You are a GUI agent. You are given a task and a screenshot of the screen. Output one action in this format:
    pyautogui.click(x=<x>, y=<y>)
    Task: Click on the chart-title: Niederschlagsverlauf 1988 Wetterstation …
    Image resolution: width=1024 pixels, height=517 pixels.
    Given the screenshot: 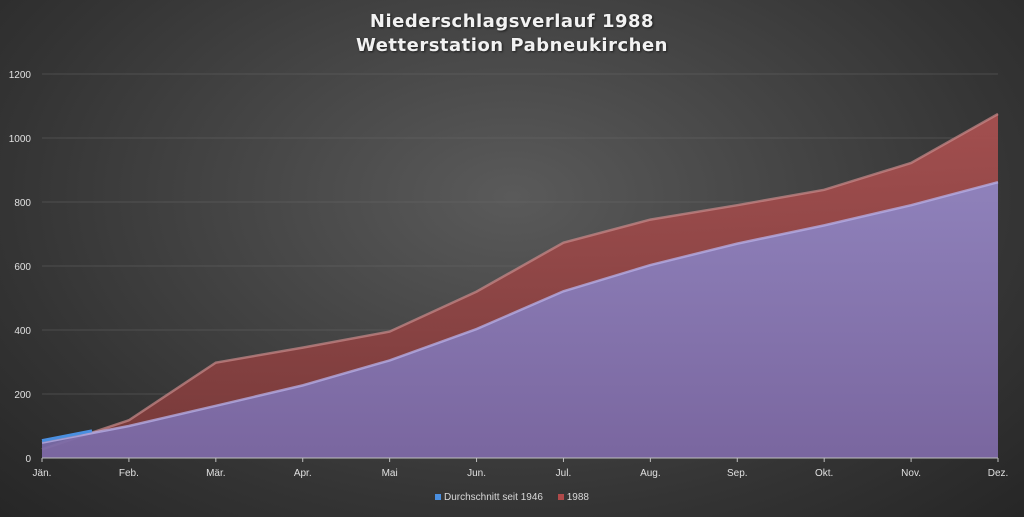 What is the action you would take?
    pyautogui.click(x=512, y=34)
    